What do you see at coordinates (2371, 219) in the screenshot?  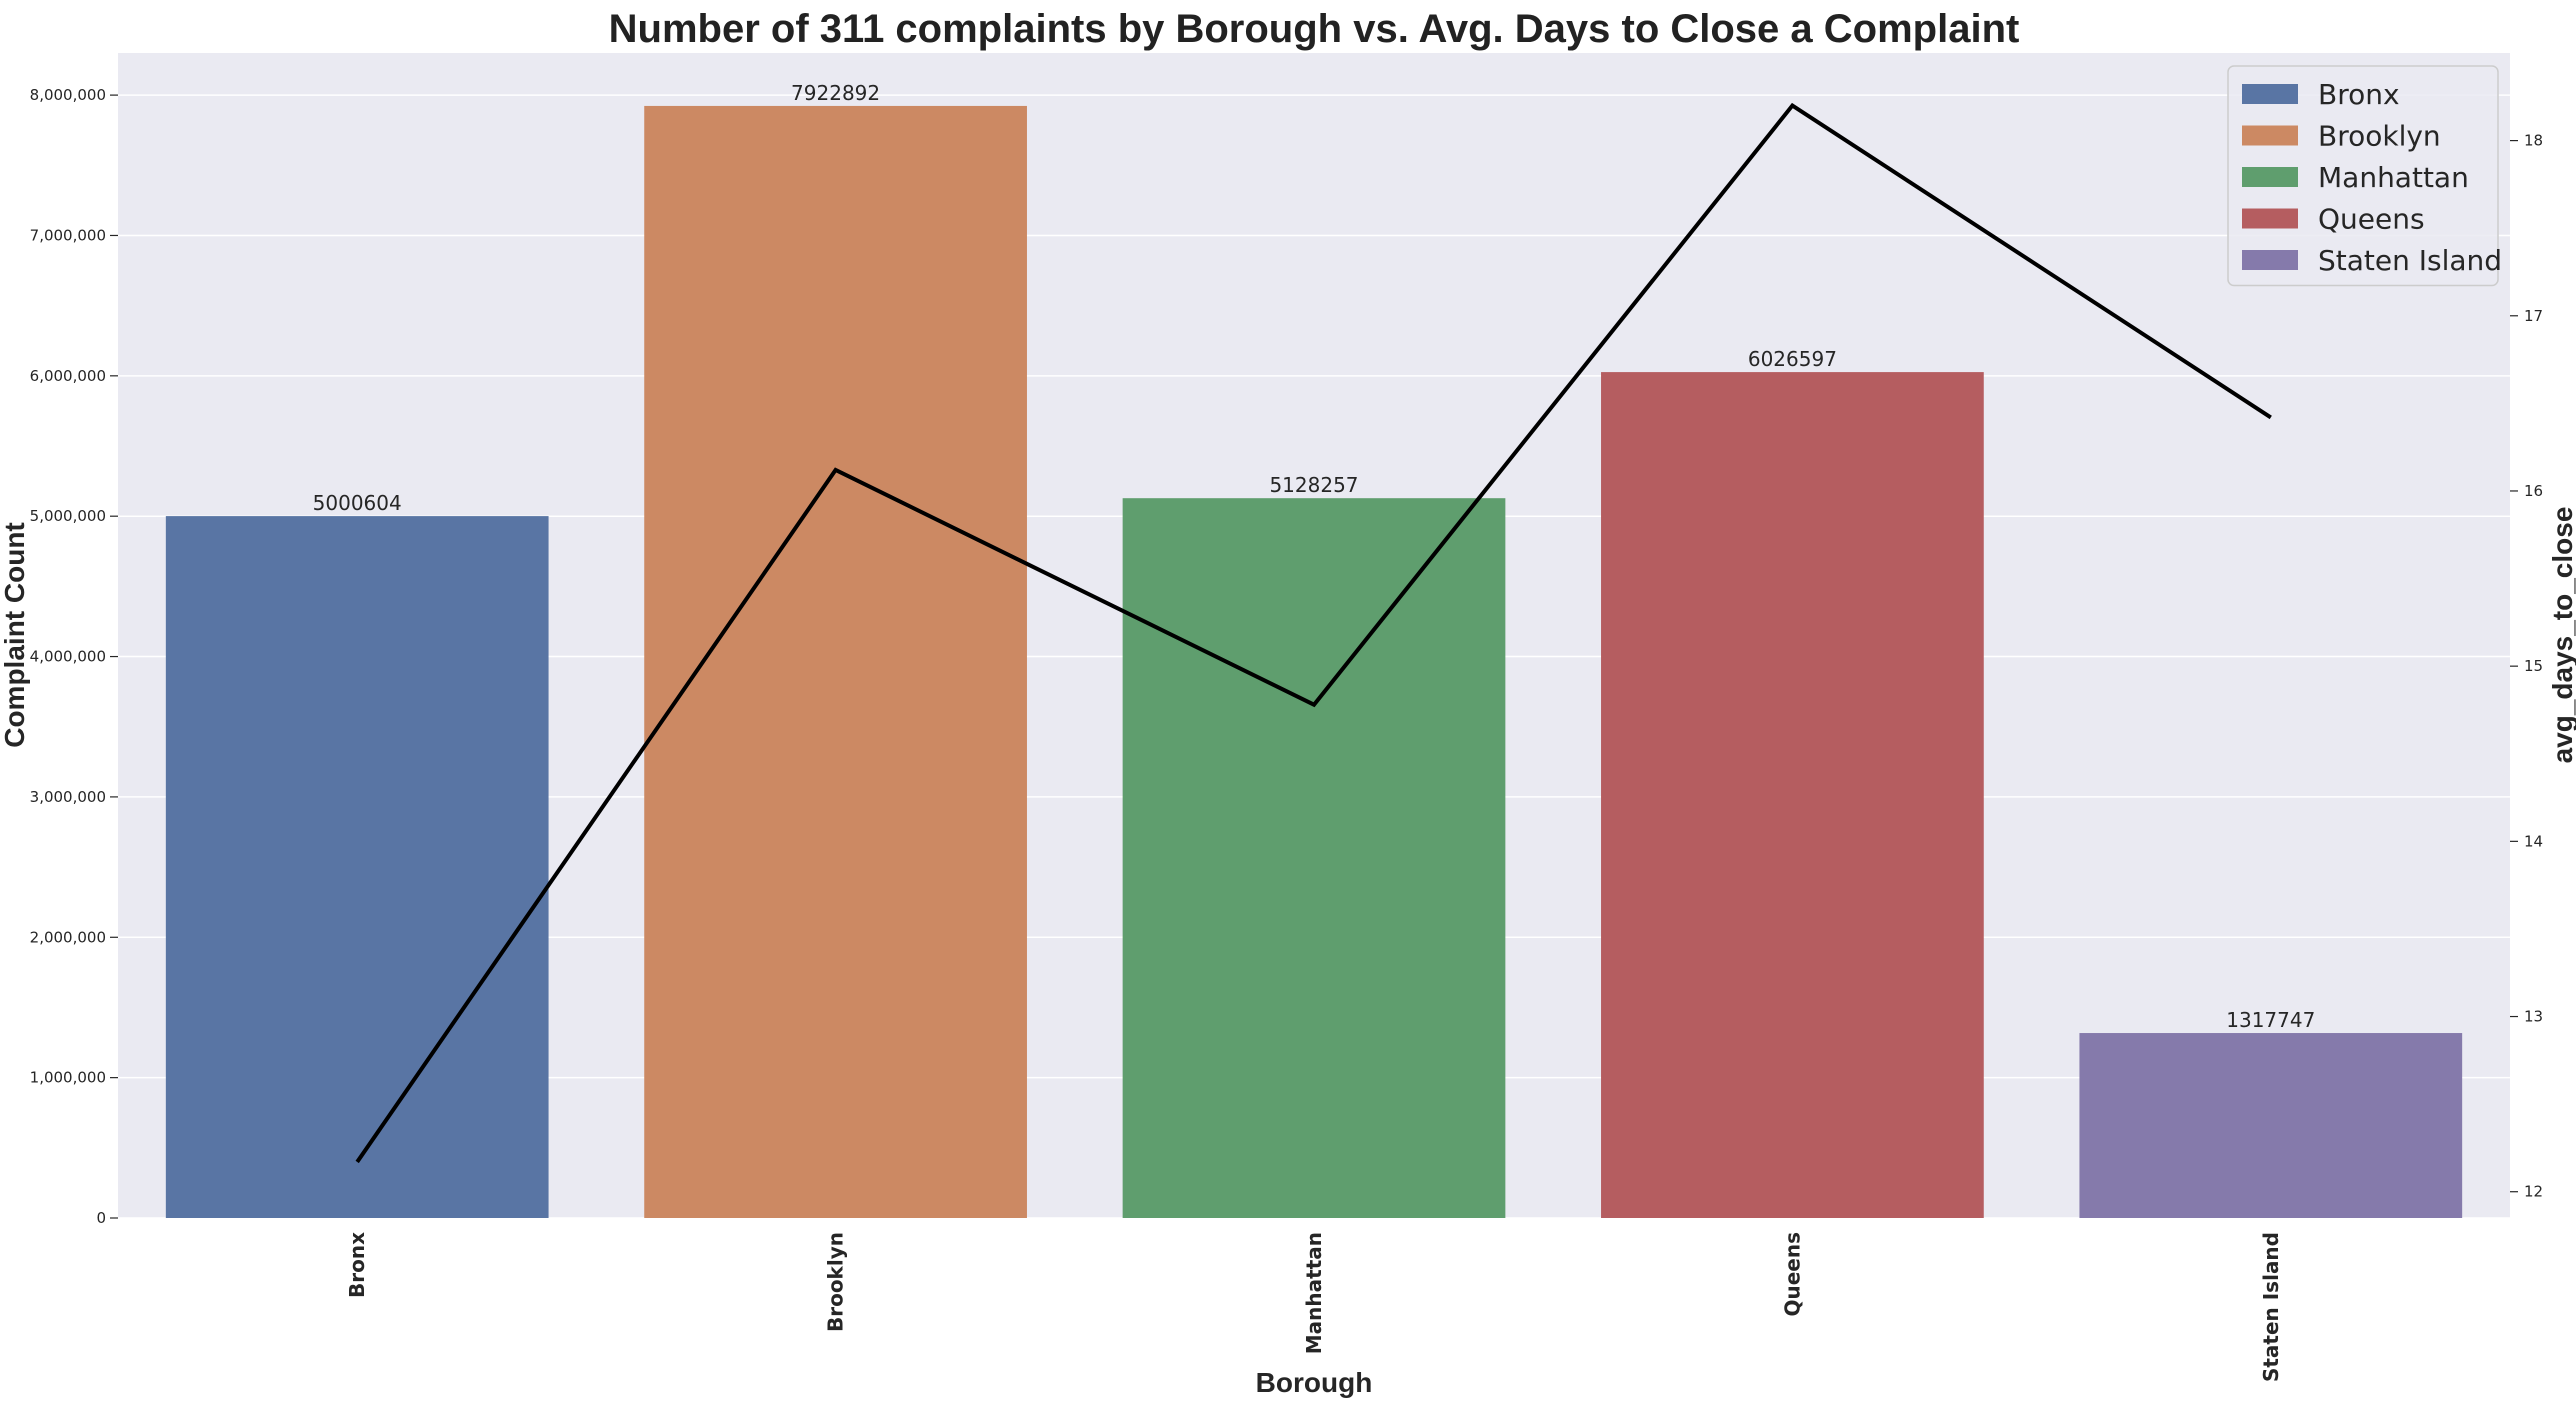 I see `legend-entry-label: Queens` at bounding box center [2371, 219].